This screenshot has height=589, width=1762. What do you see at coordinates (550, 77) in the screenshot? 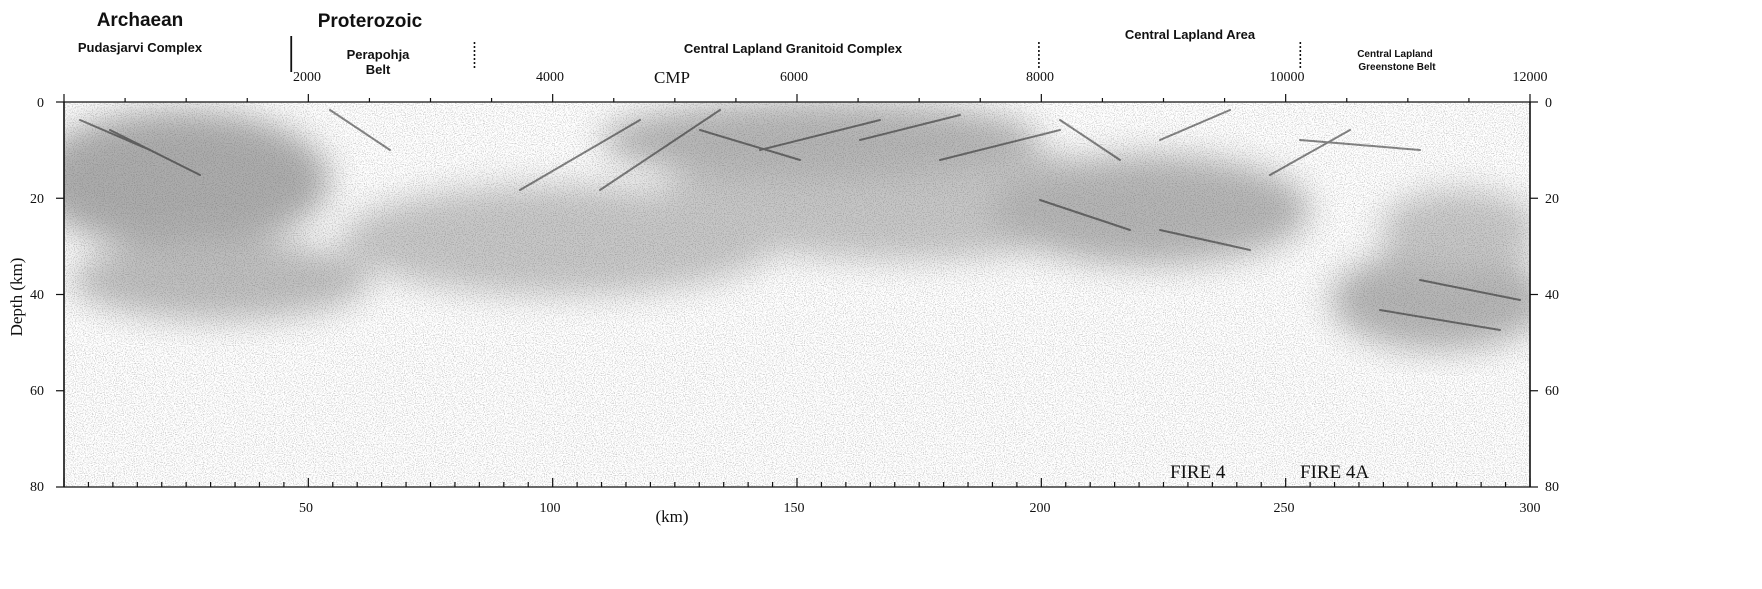
I see `top-tick-label: 4000` at bounding box center [550, 77].